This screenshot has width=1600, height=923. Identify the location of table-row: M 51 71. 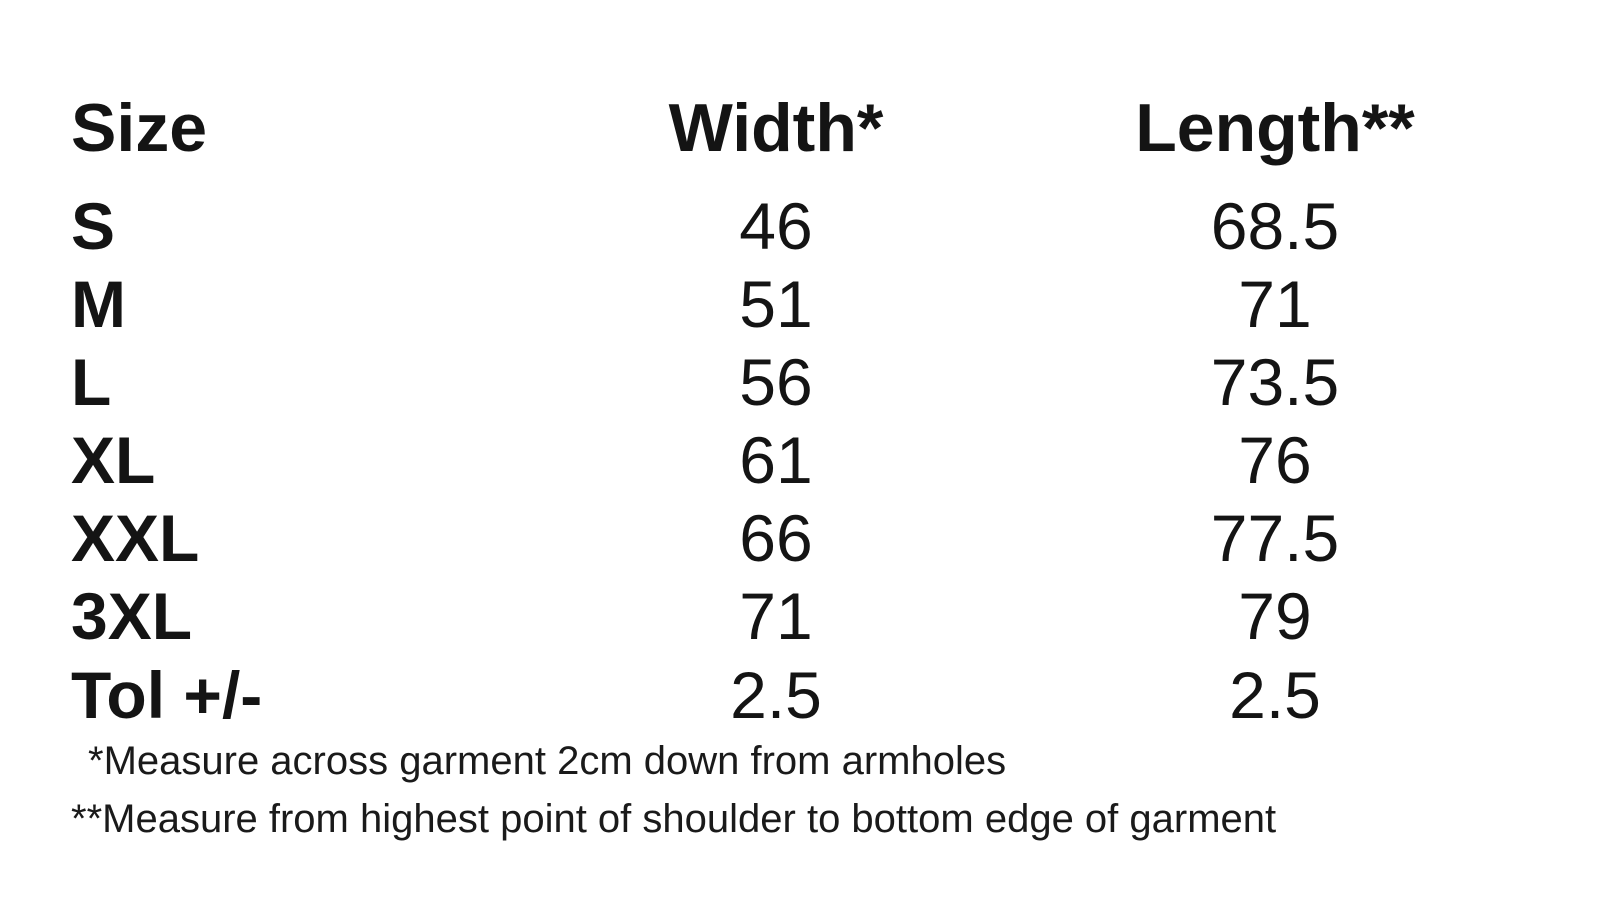
(800, 304).